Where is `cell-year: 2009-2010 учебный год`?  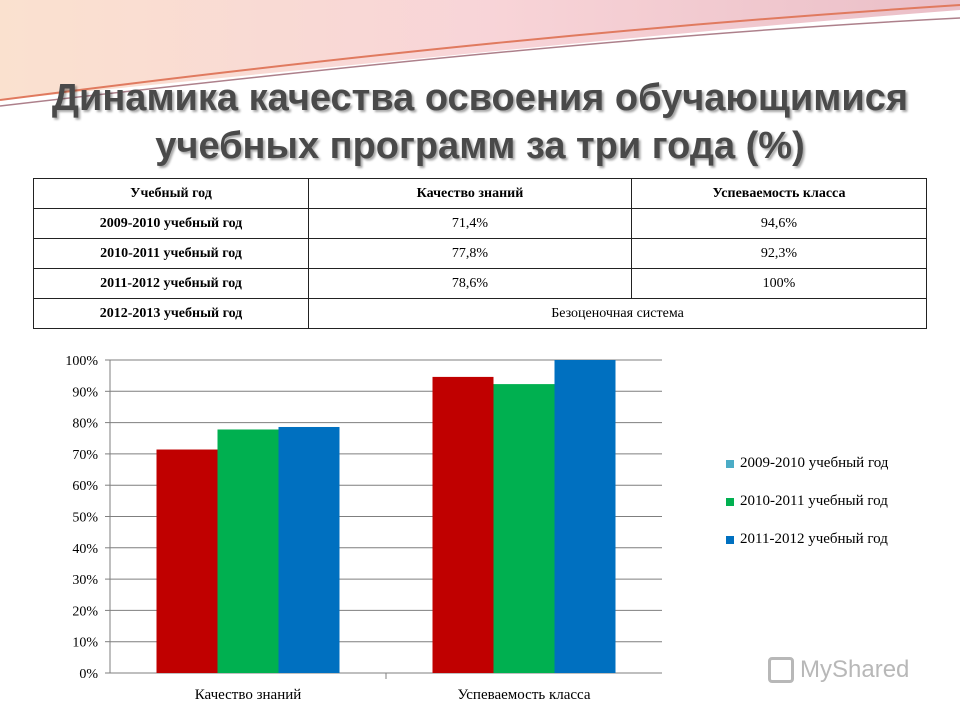
cell-year: 2009-2010 учебный год is located at coordinates (171, 223).